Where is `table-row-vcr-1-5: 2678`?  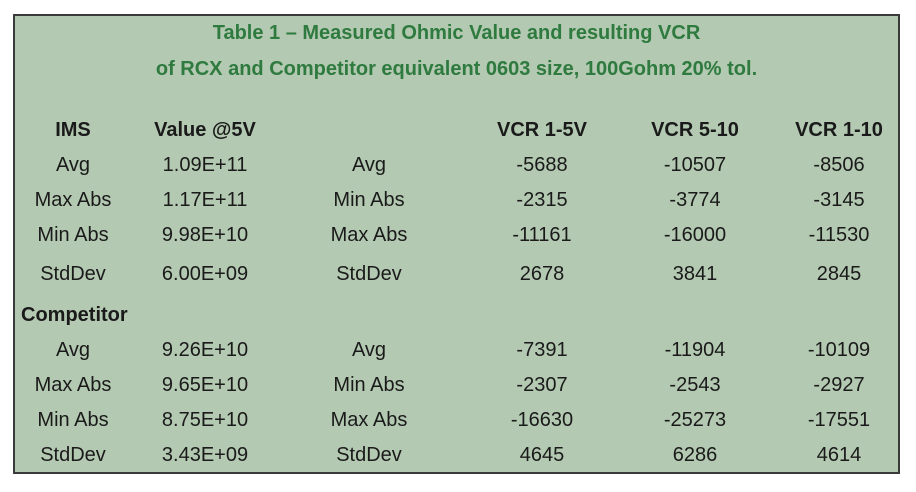 table-row-vcr-1-5: 2678 is located at coordinates (542, 274).